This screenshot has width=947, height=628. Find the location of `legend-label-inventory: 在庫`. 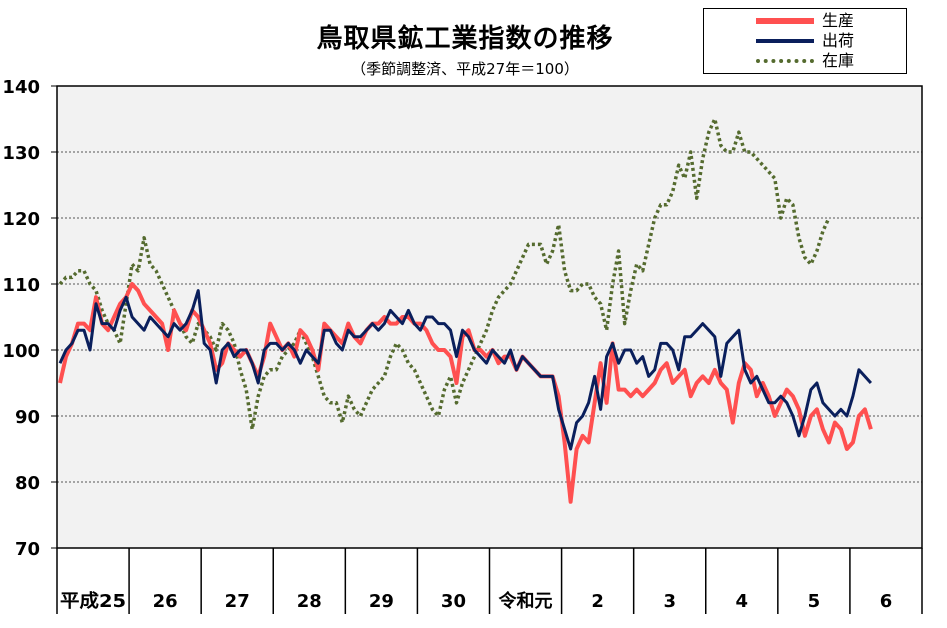

legend-label-inventory: 在庫 is located at coordinates (838, 60).